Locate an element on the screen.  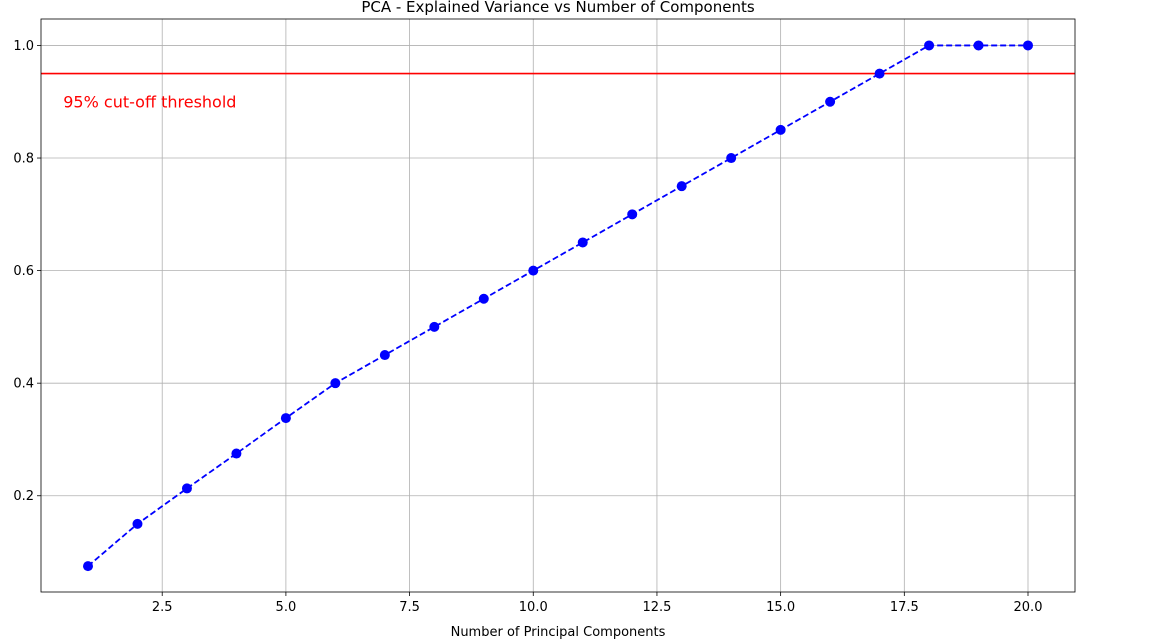
y-tick-label: 0.6 is located at coordinates (23, 271).